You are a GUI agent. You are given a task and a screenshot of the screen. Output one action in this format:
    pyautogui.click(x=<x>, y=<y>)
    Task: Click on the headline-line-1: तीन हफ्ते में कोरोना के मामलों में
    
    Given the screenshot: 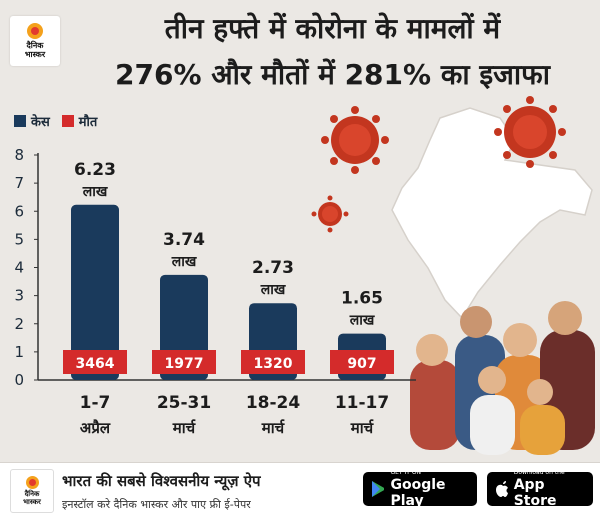 What is the action you would take?
    pyautogui.click(x=332, y=28)
    